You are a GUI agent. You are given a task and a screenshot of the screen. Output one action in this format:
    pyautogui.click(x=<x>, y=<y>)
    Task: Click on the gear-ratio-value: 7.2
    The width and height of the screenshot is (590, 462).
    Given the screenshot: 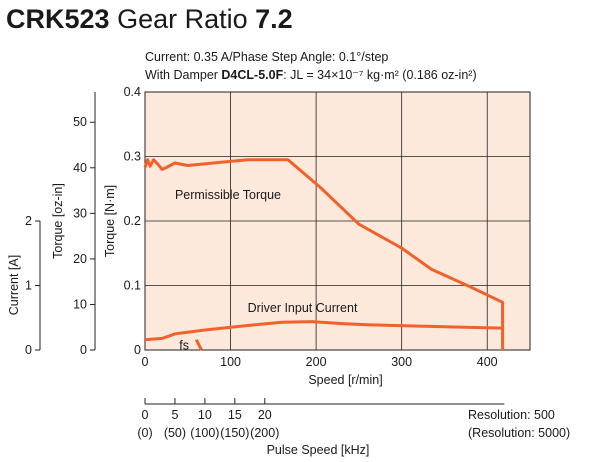 What is the action you would take?
    pyautogui.click(x=274, y=19)
    